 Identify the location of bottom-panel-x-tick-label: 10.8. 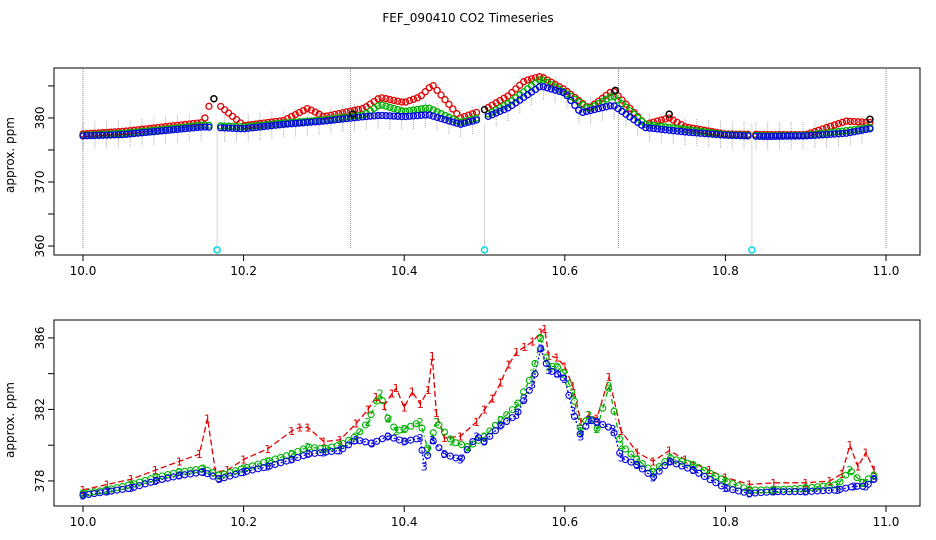
(725, 522).